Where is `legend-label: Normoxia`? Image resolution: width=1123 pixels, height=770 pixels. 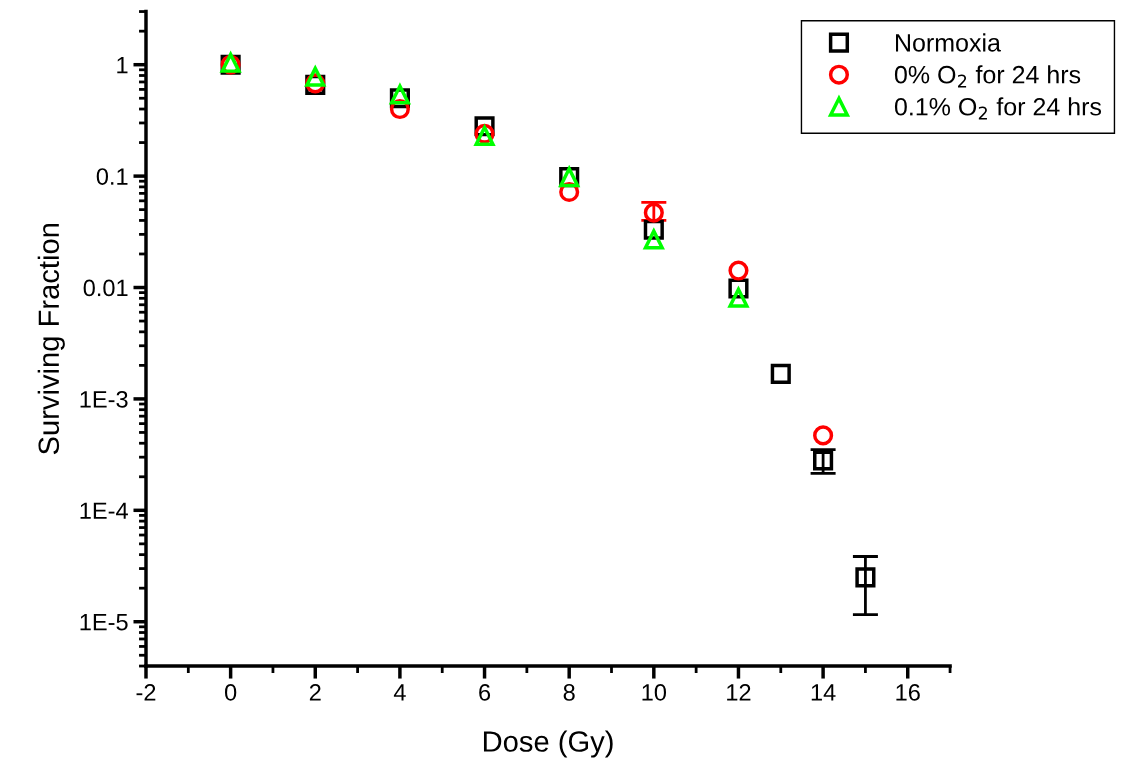
legend-label: Normoxia is located at coordinates (948, 42).